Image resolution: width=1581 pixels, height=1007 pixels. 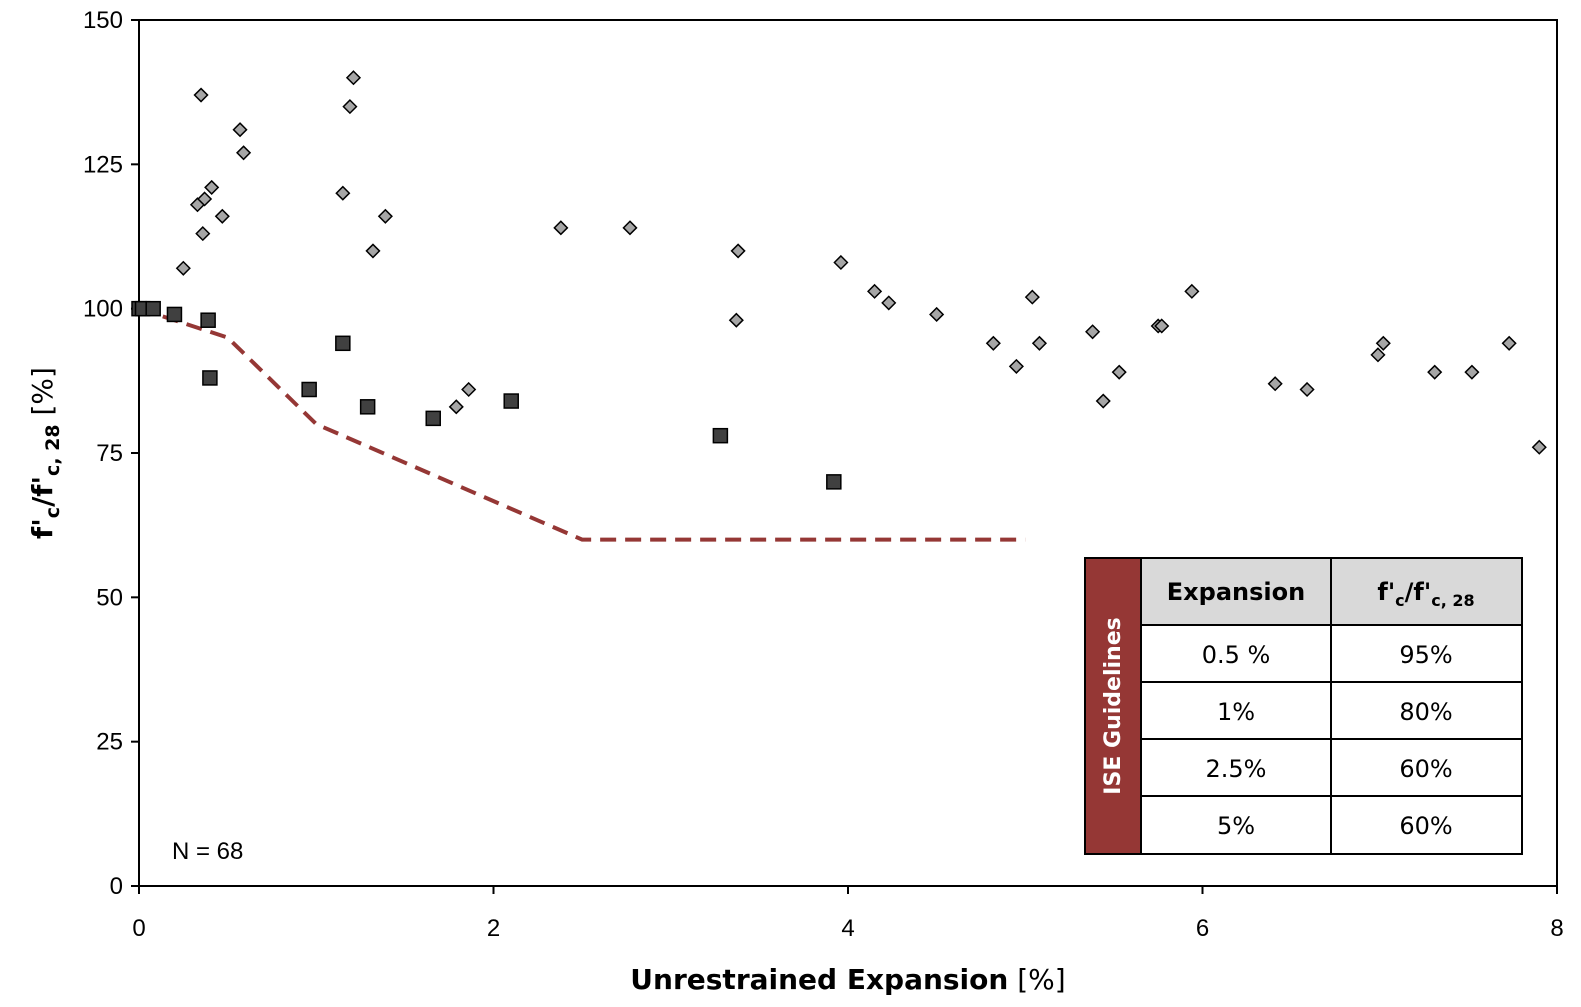 I want to click on y-tick-label: 150, so click(x=103, y=20).